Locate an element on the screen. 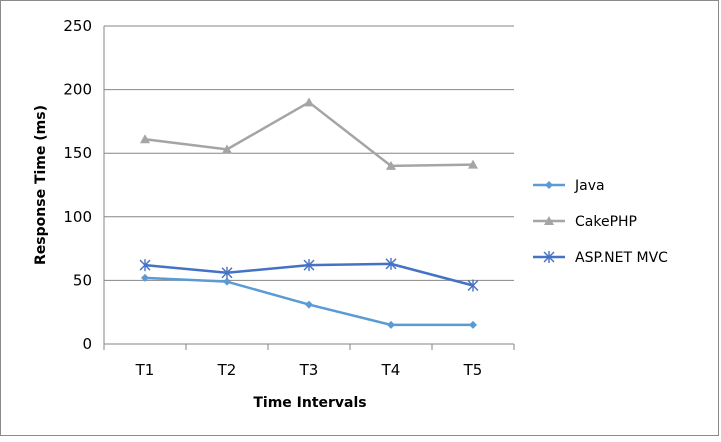 This screenshot has width=721, height=442. x-tick-label: T4 is located at coordinates (391, 370).